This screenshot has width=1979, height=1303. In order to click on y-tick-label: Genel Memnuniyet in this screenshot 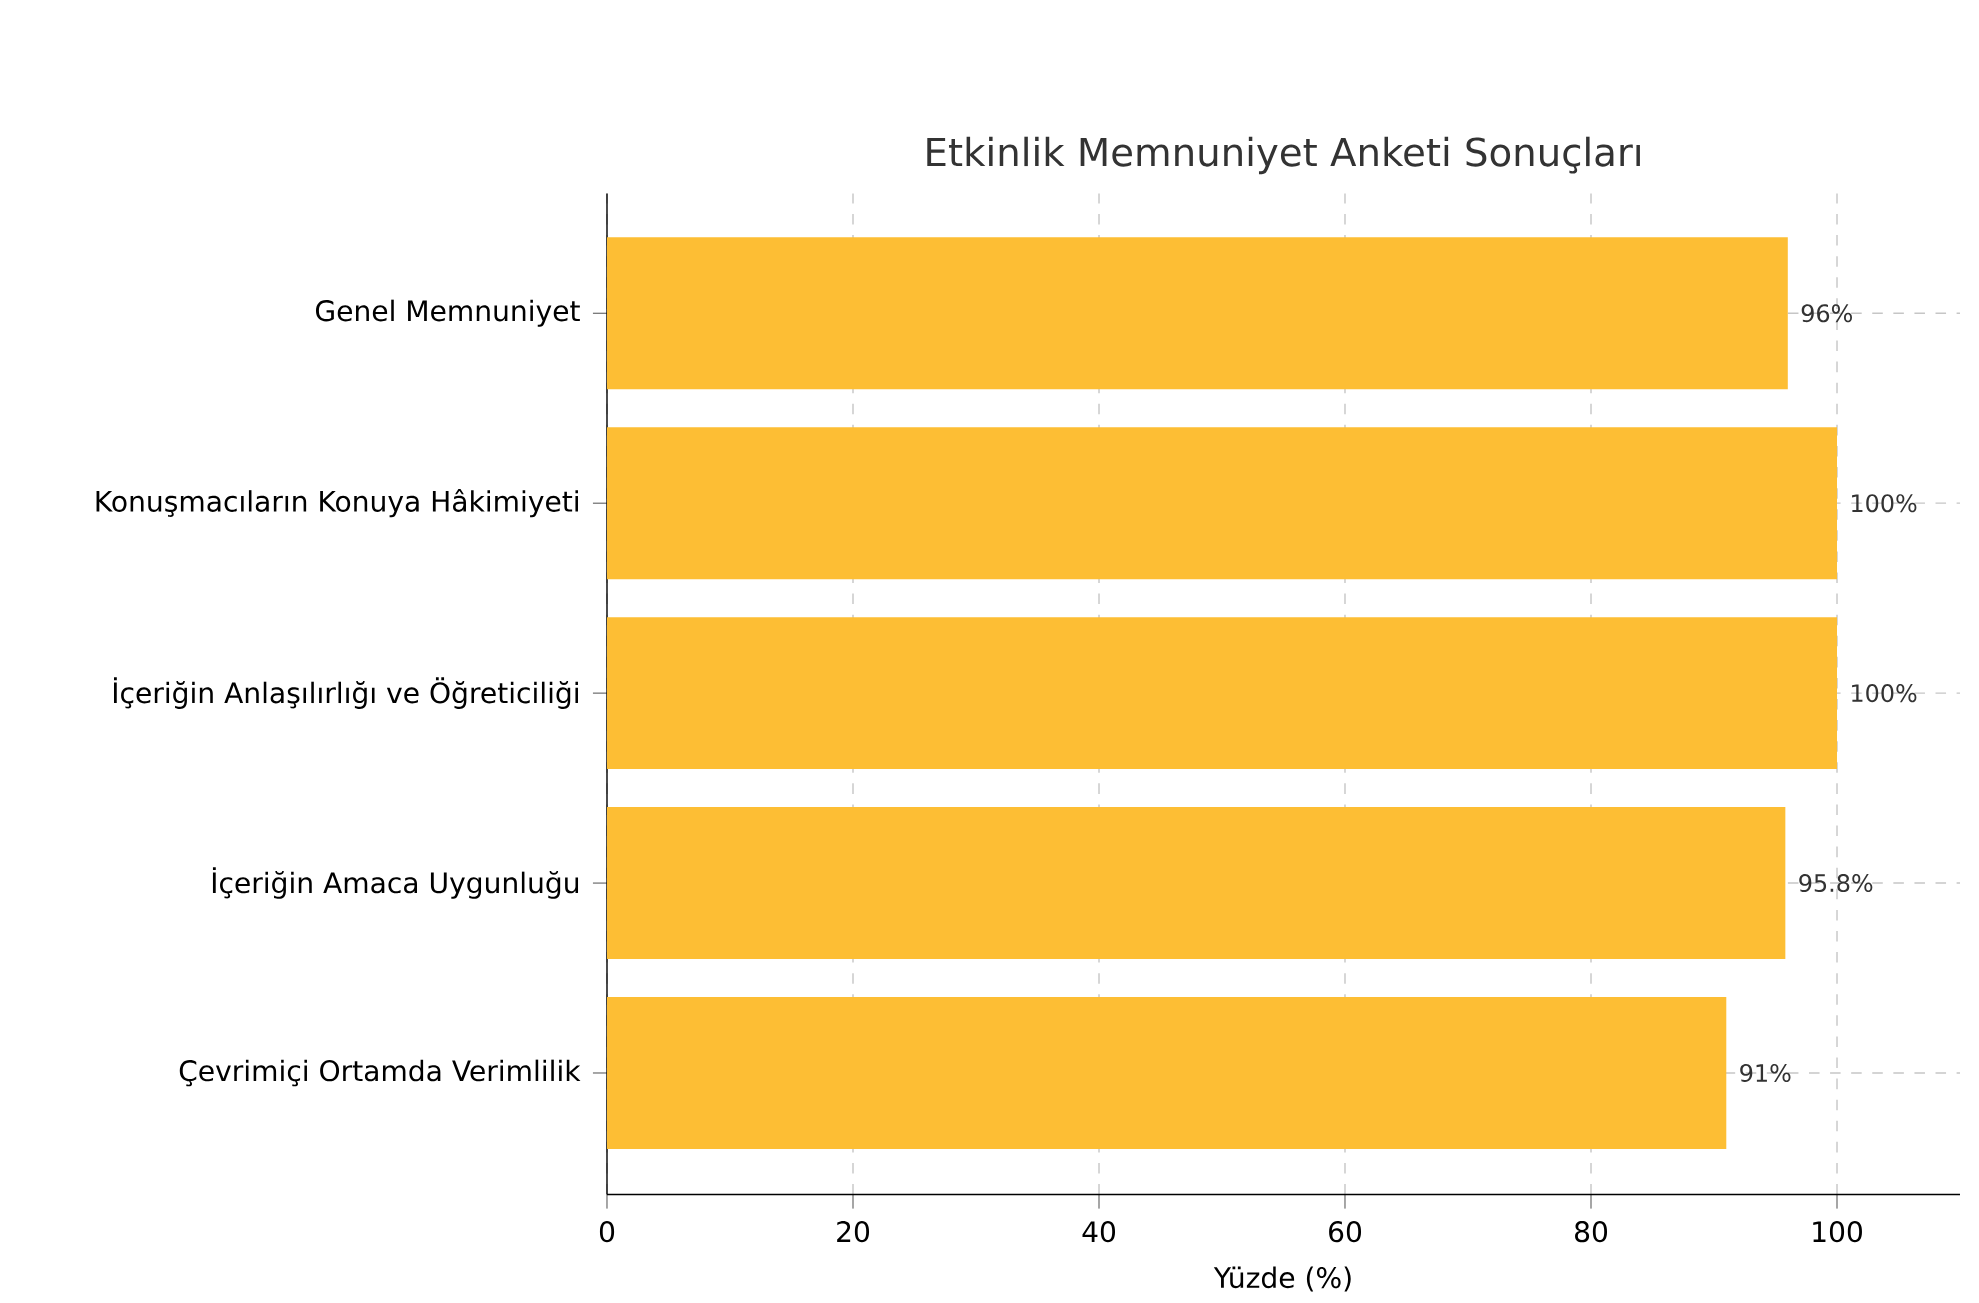, I will do `click(447, 313)`.